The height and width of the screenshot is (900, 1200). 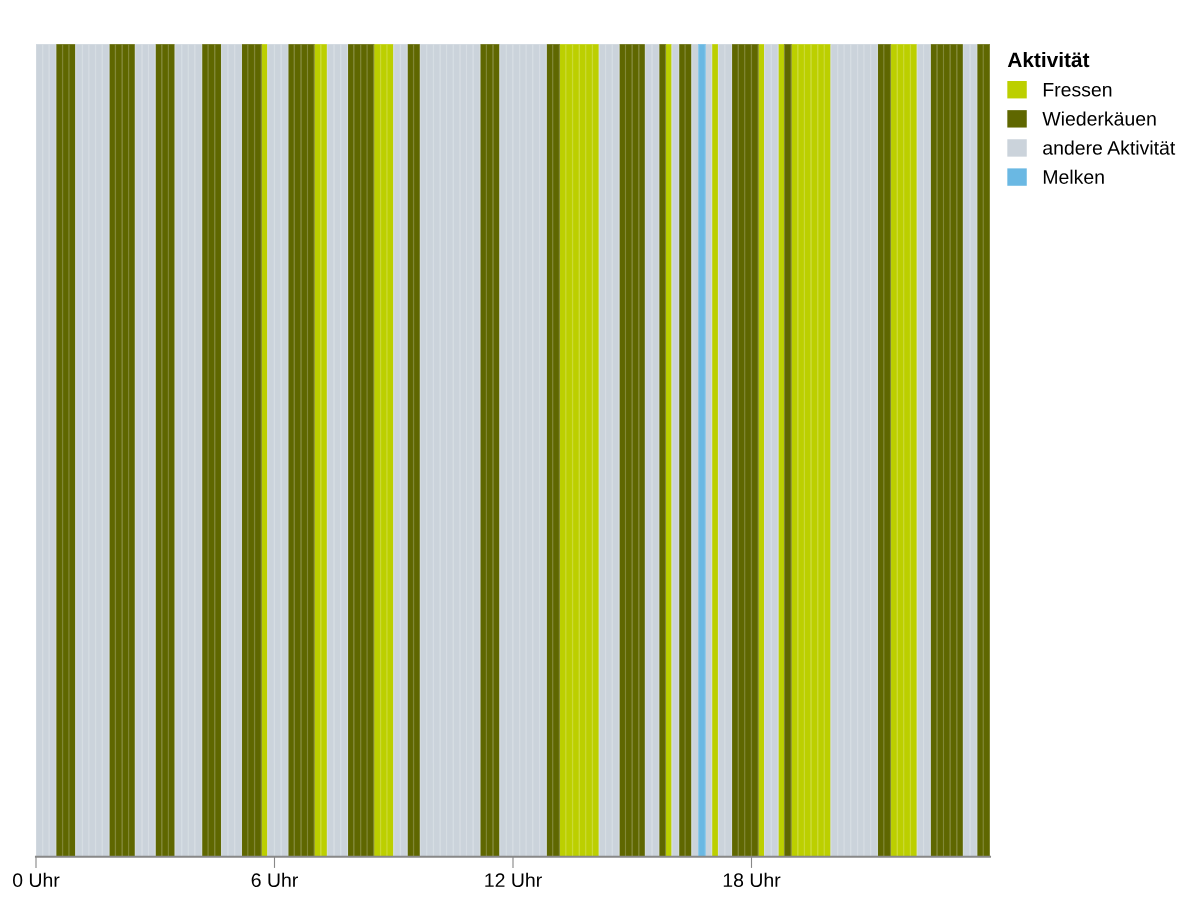 I want to click on legend-title: Aktivität, so click(x=1048, y=59).